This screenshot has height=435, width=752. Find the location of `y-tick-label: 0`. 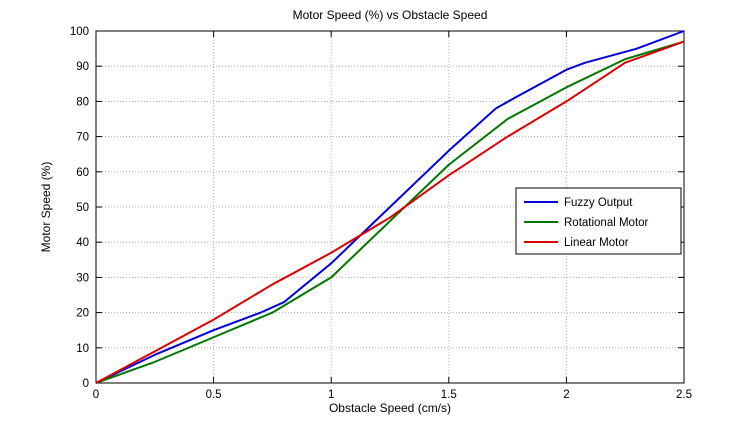

y-tick-label: 0 is located at coordinates (86, 384).